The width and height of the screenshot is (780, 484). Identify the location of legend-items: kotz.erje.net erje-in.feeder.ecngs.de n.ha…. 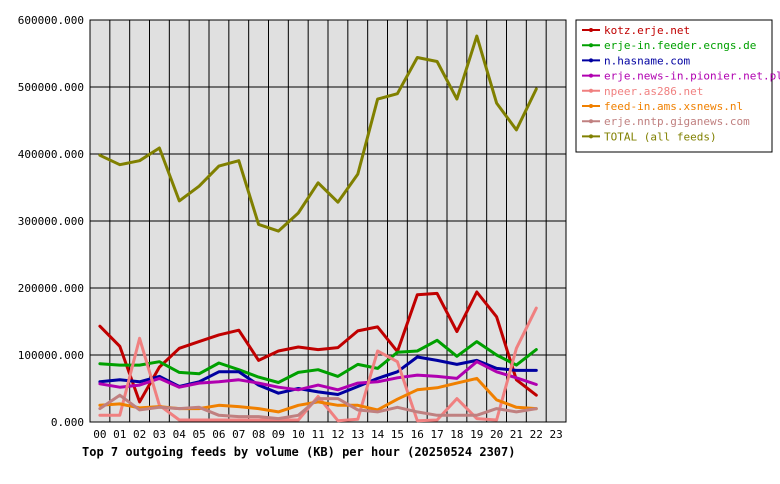
(681, 83).